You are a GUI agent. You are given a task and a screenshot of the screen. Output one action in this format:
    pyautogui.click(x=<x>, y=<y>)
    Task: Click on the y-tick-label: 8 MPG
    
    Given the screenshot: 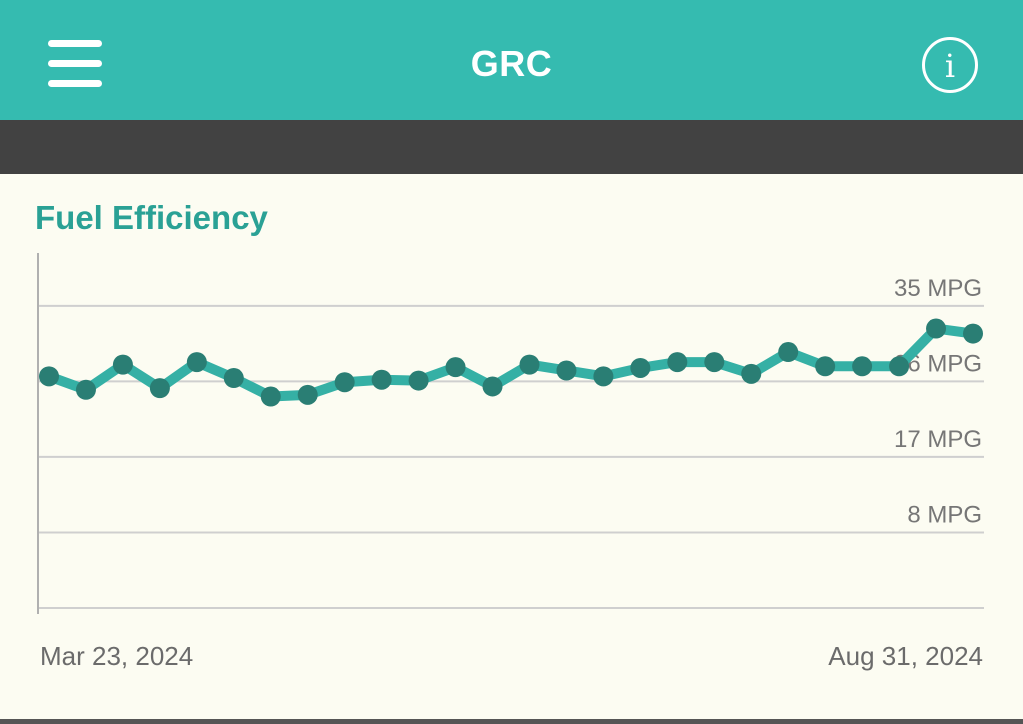 What is the action you would take?
    pyautogui.click(x=944, y=514)
    